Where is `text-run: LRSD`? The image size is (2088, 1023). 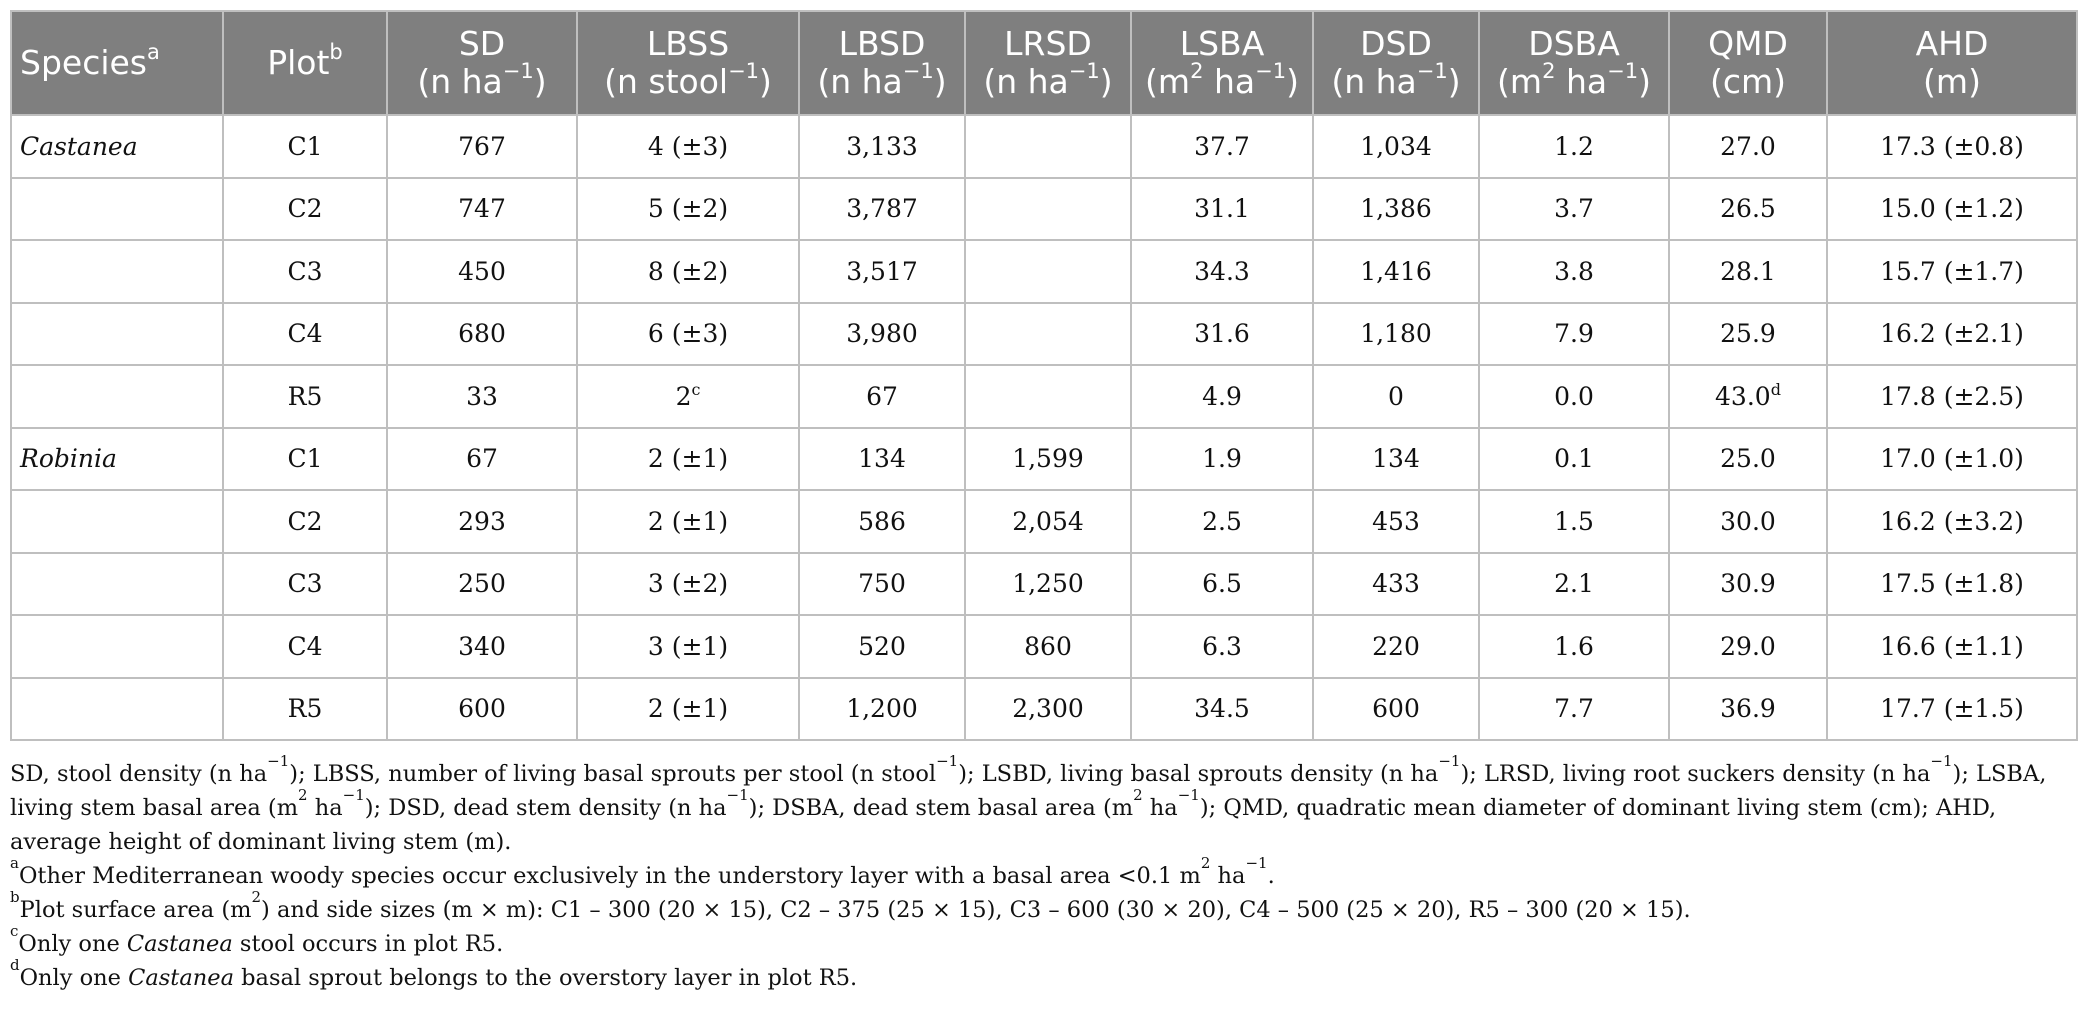 text-run: LRSD is located at coordinates (1048, 43).